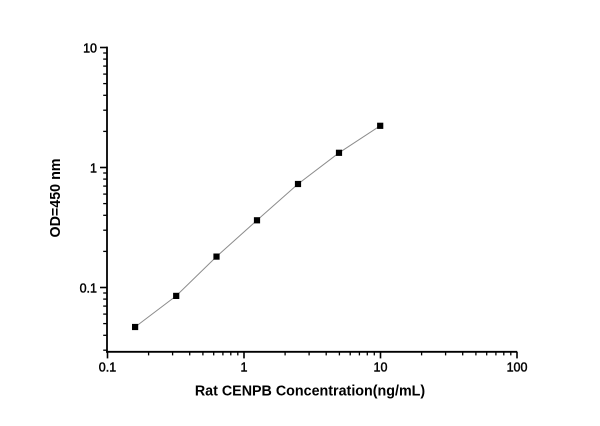 The height and width of the screenshot is (426, 600). Describe the element at coordinates (56, 197) in the screenshot. I see `svg-text: OD=450 nm` at that location.